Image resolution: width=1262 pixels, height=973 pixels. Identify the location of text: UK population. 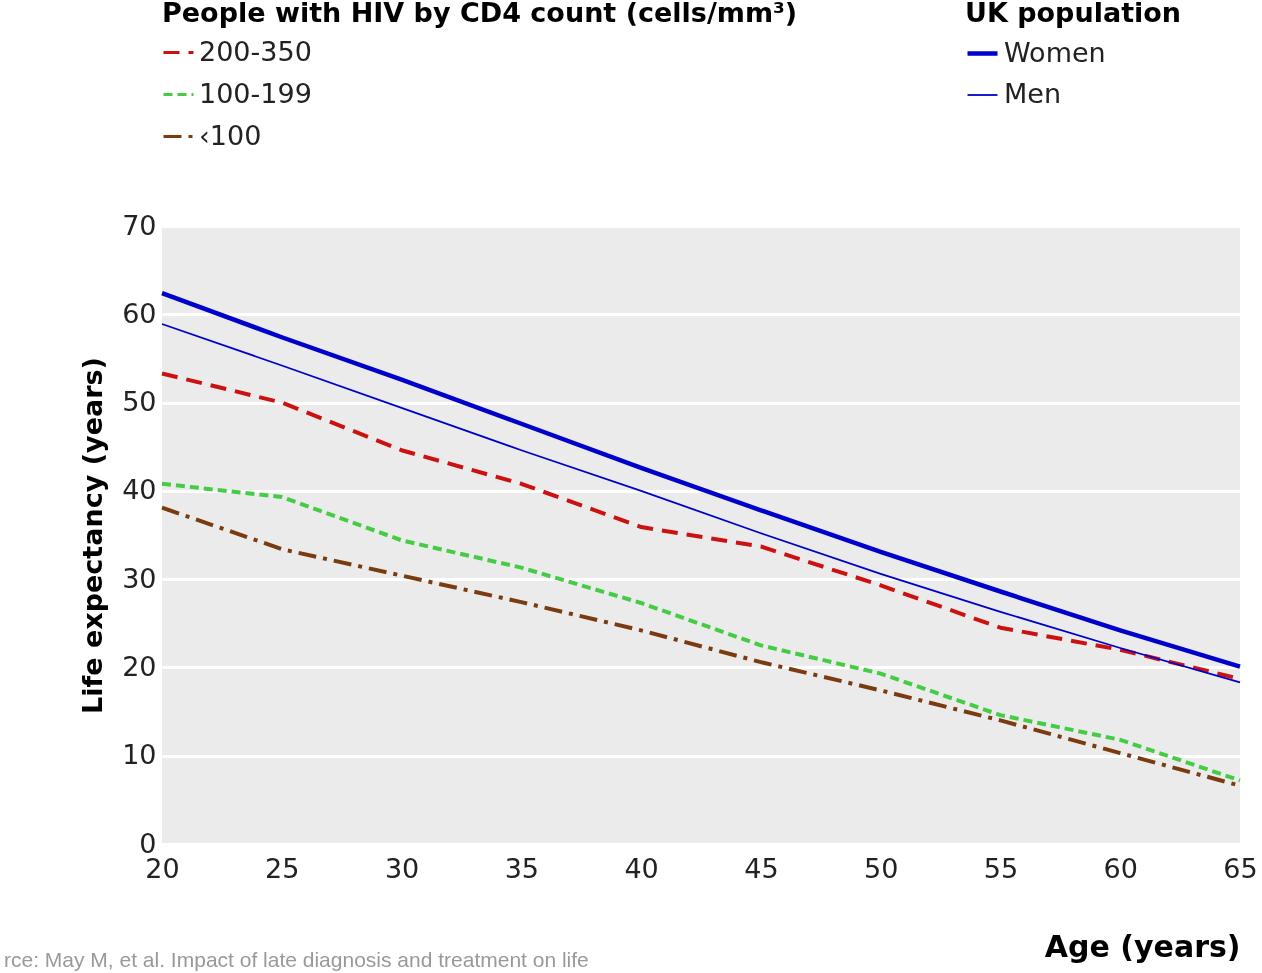
(1073, 14).